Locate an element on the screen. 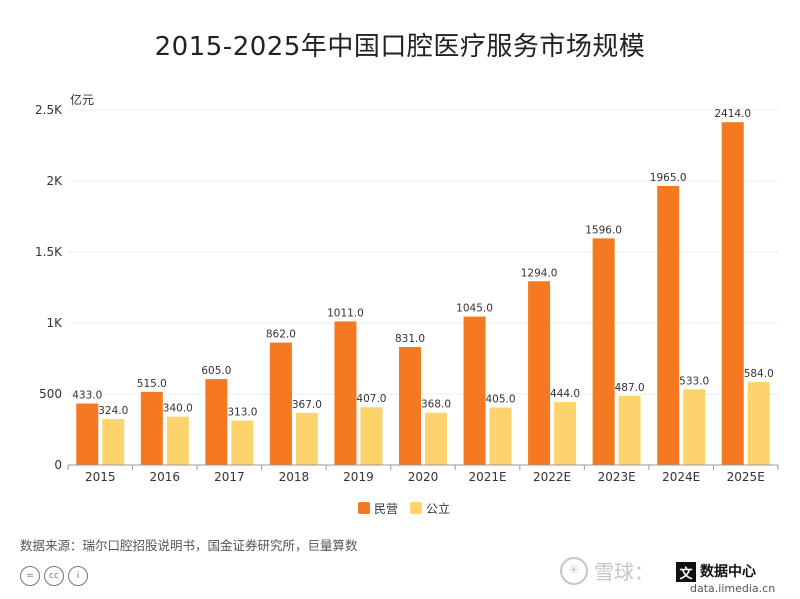  x-tick-label: 2020 is located at coordinates (423, 477).